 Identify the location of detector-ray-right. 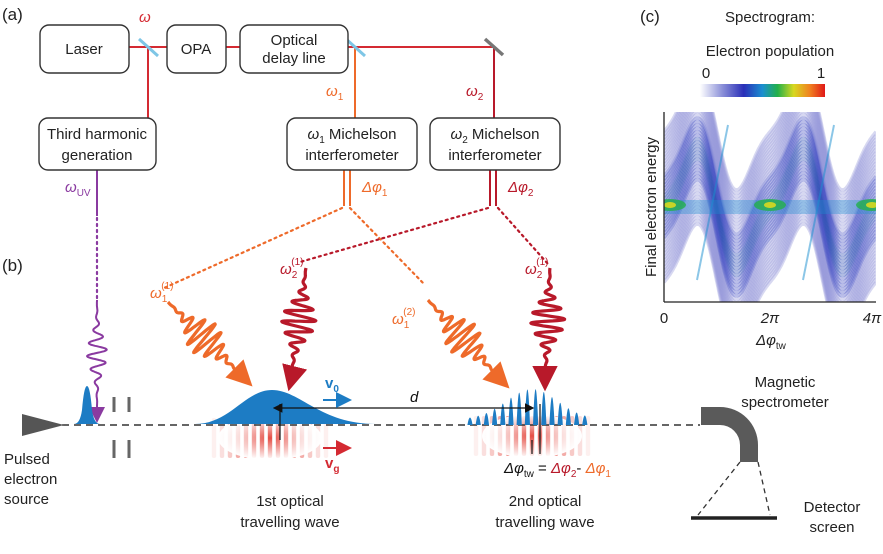
(764, 488).